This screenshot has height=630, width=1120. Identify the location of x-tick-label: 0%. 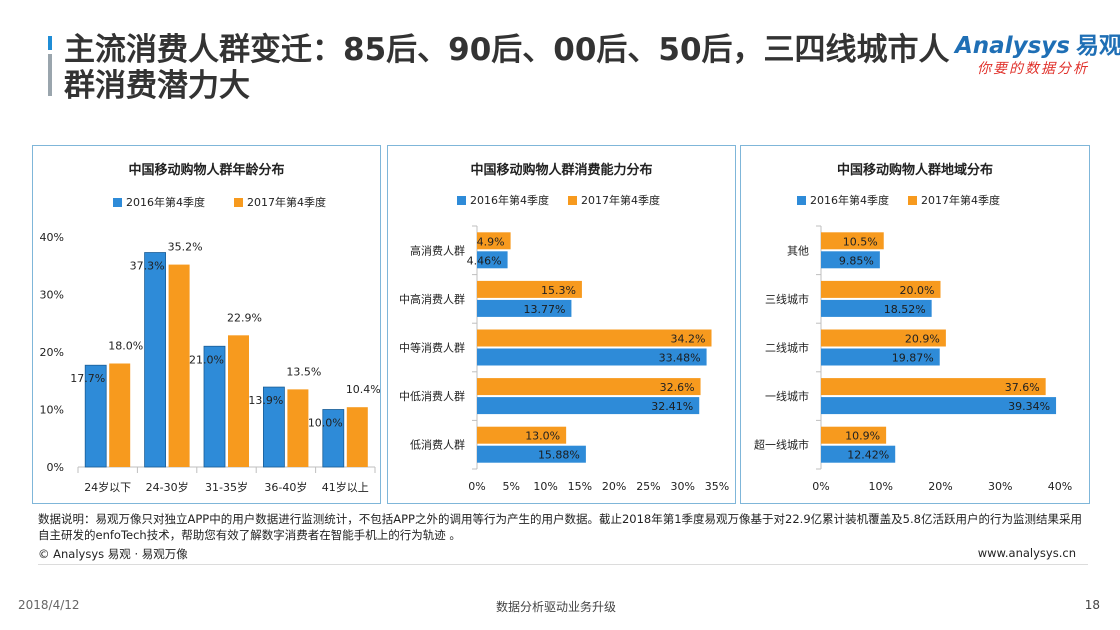
(476, 486).